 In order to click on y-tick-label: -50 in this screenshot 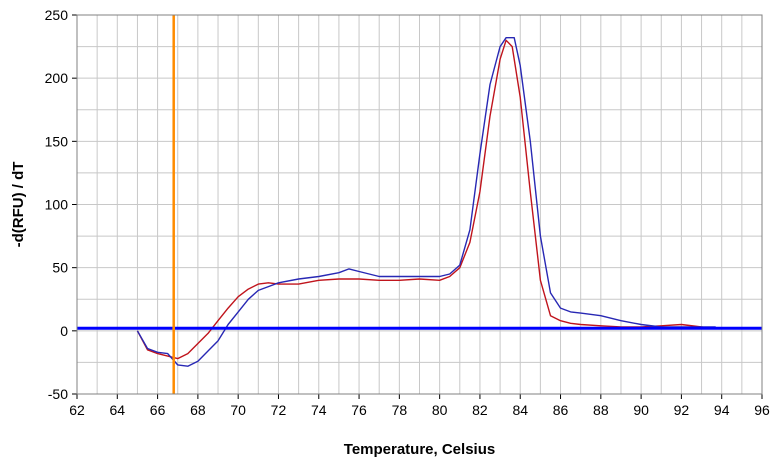, I will do `click(58, 394)`.